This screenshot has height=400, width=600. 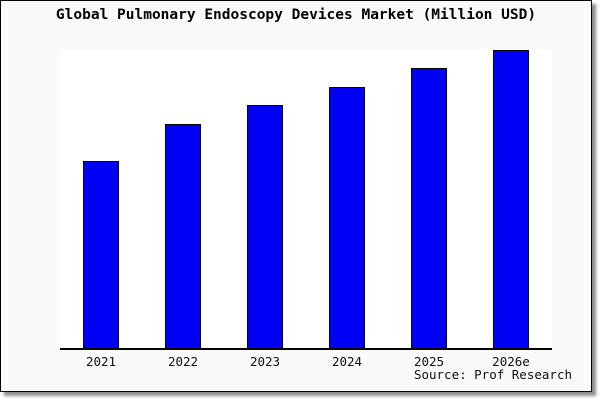 What do you see at coordinates (429, 361) in the screenshot?
I see `x-tick-label-2025: 2025` at bounding box center [429, 361].